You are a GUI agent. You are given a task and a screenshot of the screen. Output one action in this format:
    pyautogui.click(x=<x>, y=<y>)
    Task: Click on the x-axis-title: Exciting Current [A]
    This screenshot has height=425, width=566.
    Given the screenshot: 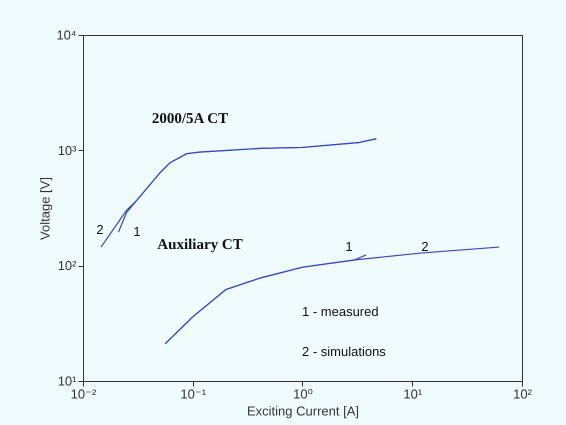 What is the action you would take?
    pyautogui.click(x=303, y=411)
    